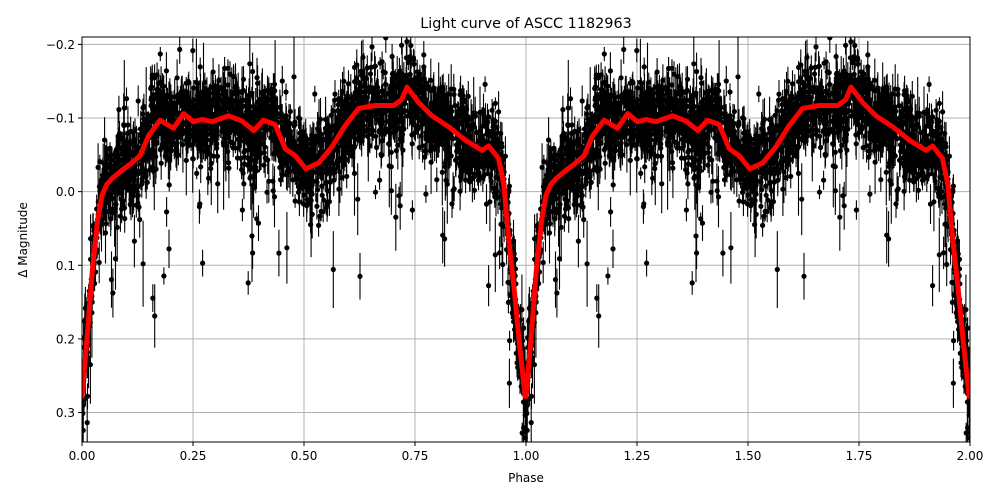 The image size is (1000, 504). I want to click on x-axis-label: Phase, so click(526, 478).